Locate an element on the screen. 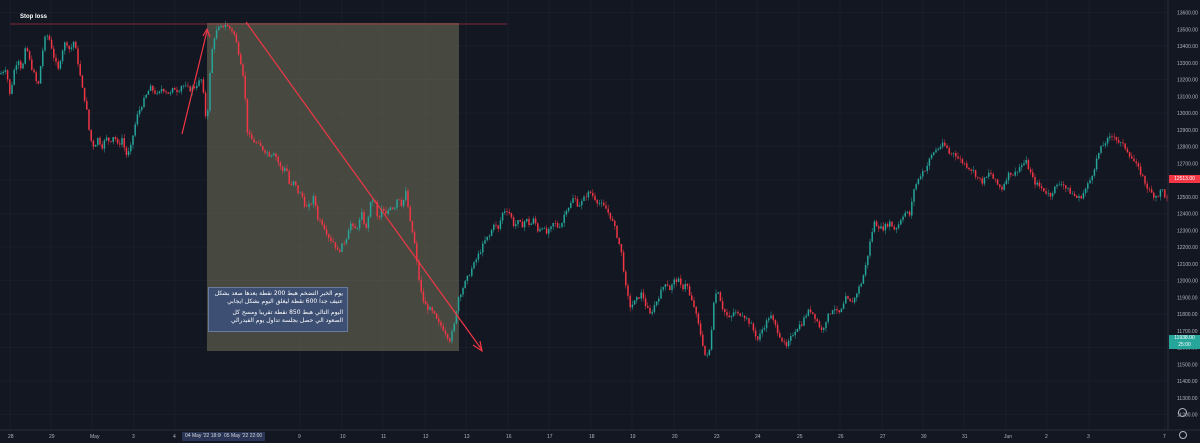  price-tick-label: 12500.00 is located at coordinates (1187, 198).